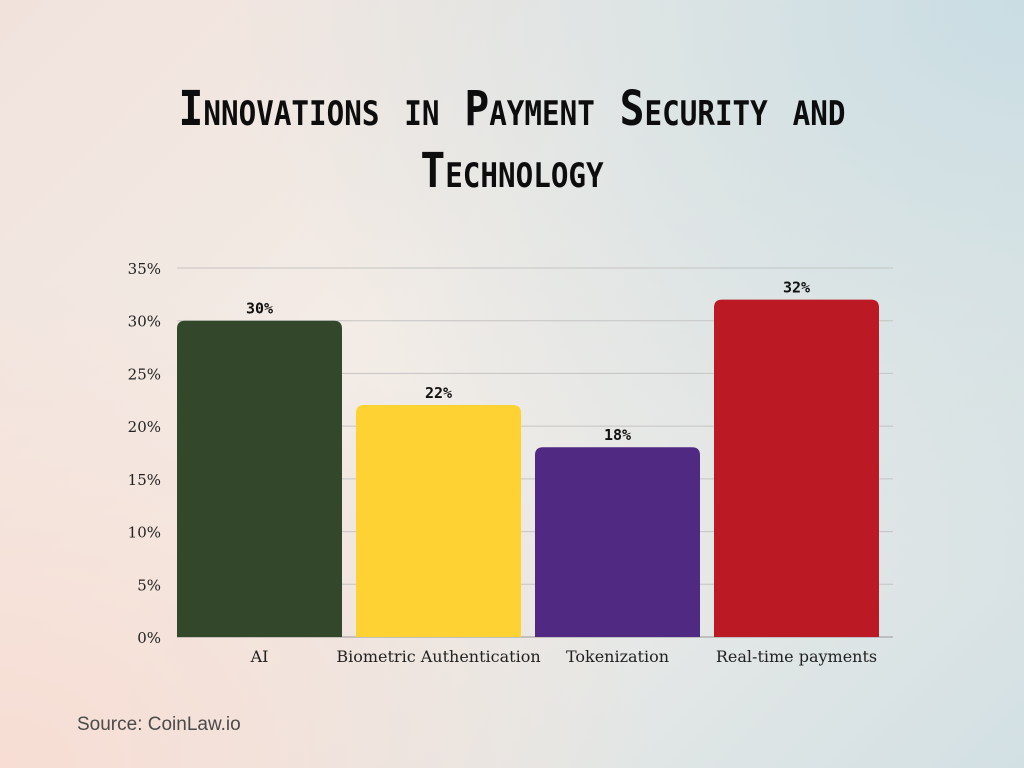 This screenshot has height=768, width=1024. Describe the element at coordinates (159, 724) in the screenshot. I see `source-note: Source: CoinLaw.io` at that location.